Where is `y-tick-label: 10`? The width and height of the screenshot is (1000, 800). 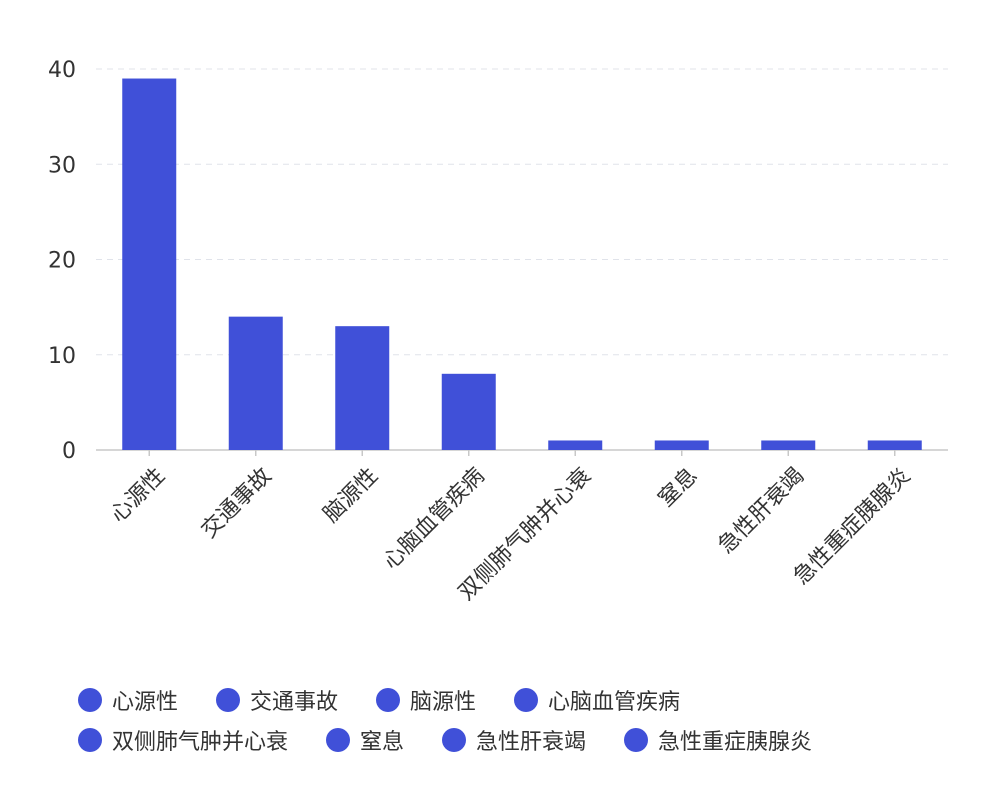
y-tick-label: 10 is located at coordinates (62, 356).